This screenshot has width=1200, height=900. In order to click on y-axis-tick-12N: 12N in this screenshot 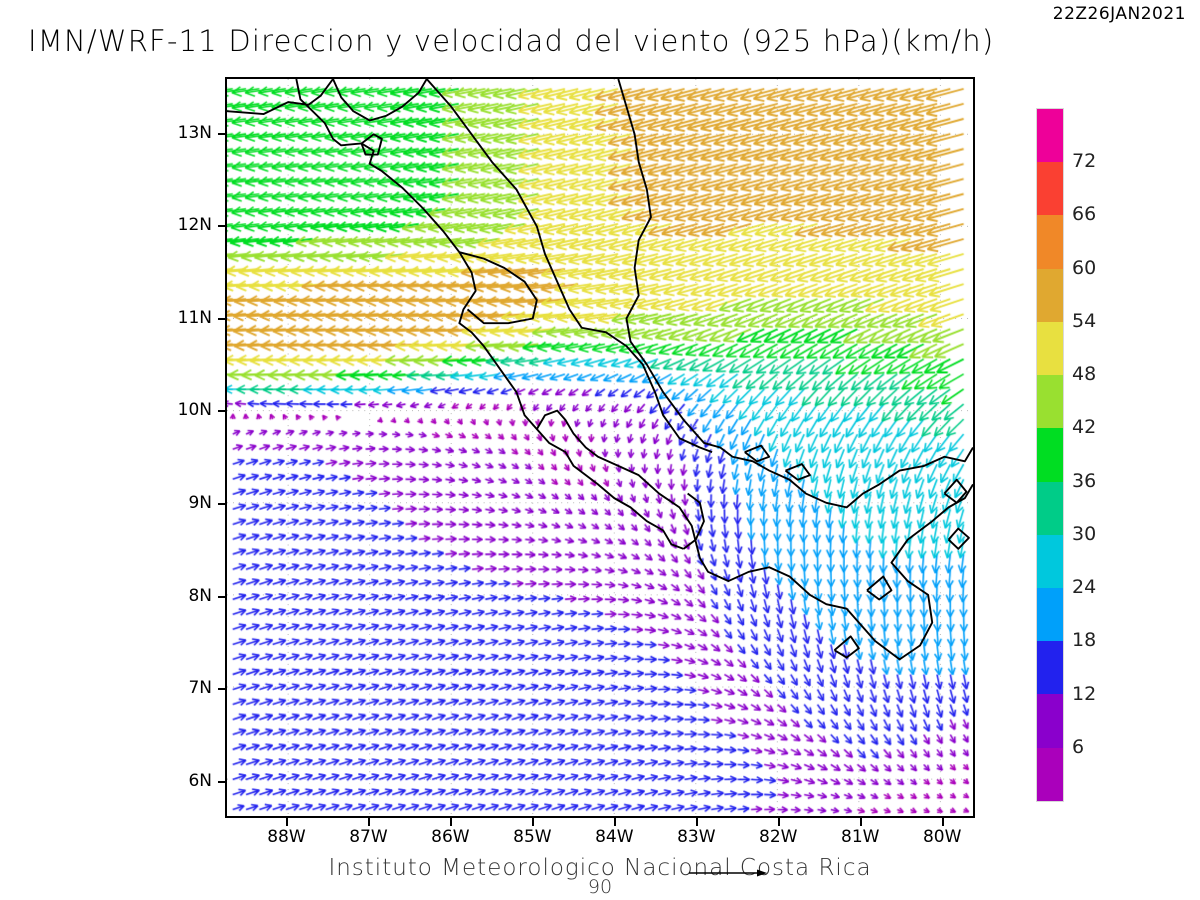, I will do `click(194, 225)`.